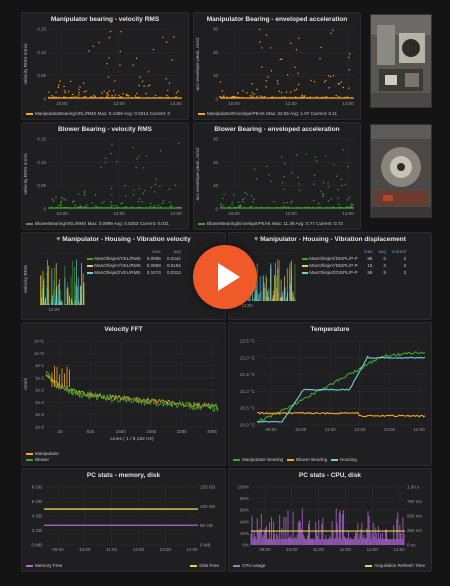 The image size is (450, 586). Describe the element at coordinates (354, 265) in the screenshot. I see `table-row: ManOhisjeY/DISPL/P-P 15 3 2` at that location.